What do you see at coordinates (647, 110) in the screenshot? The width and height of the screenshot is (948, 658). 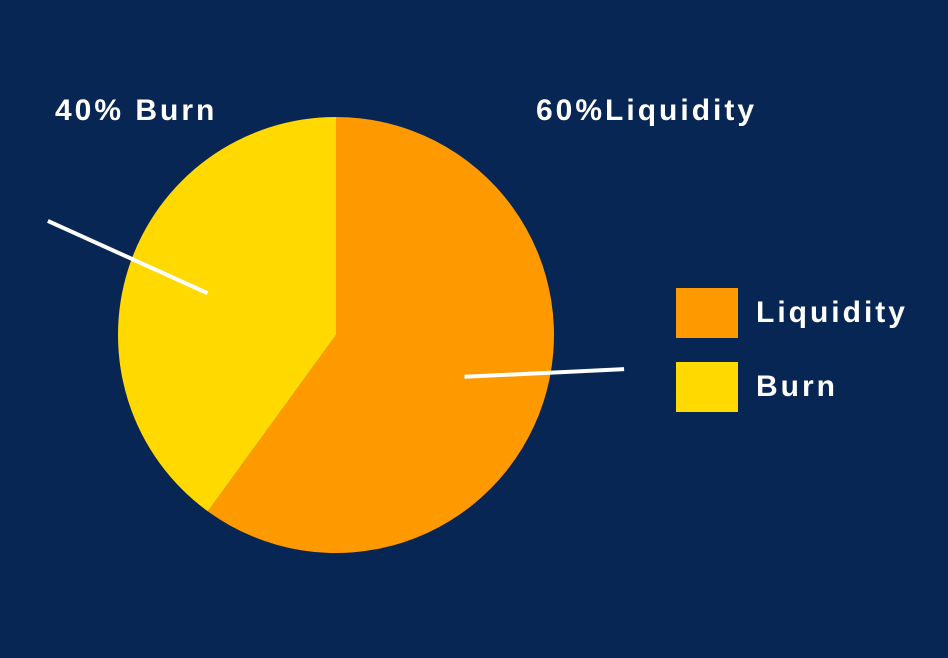 I see `annotation-liquidity: 60%Liquidity` at bounding box center [647, 110].